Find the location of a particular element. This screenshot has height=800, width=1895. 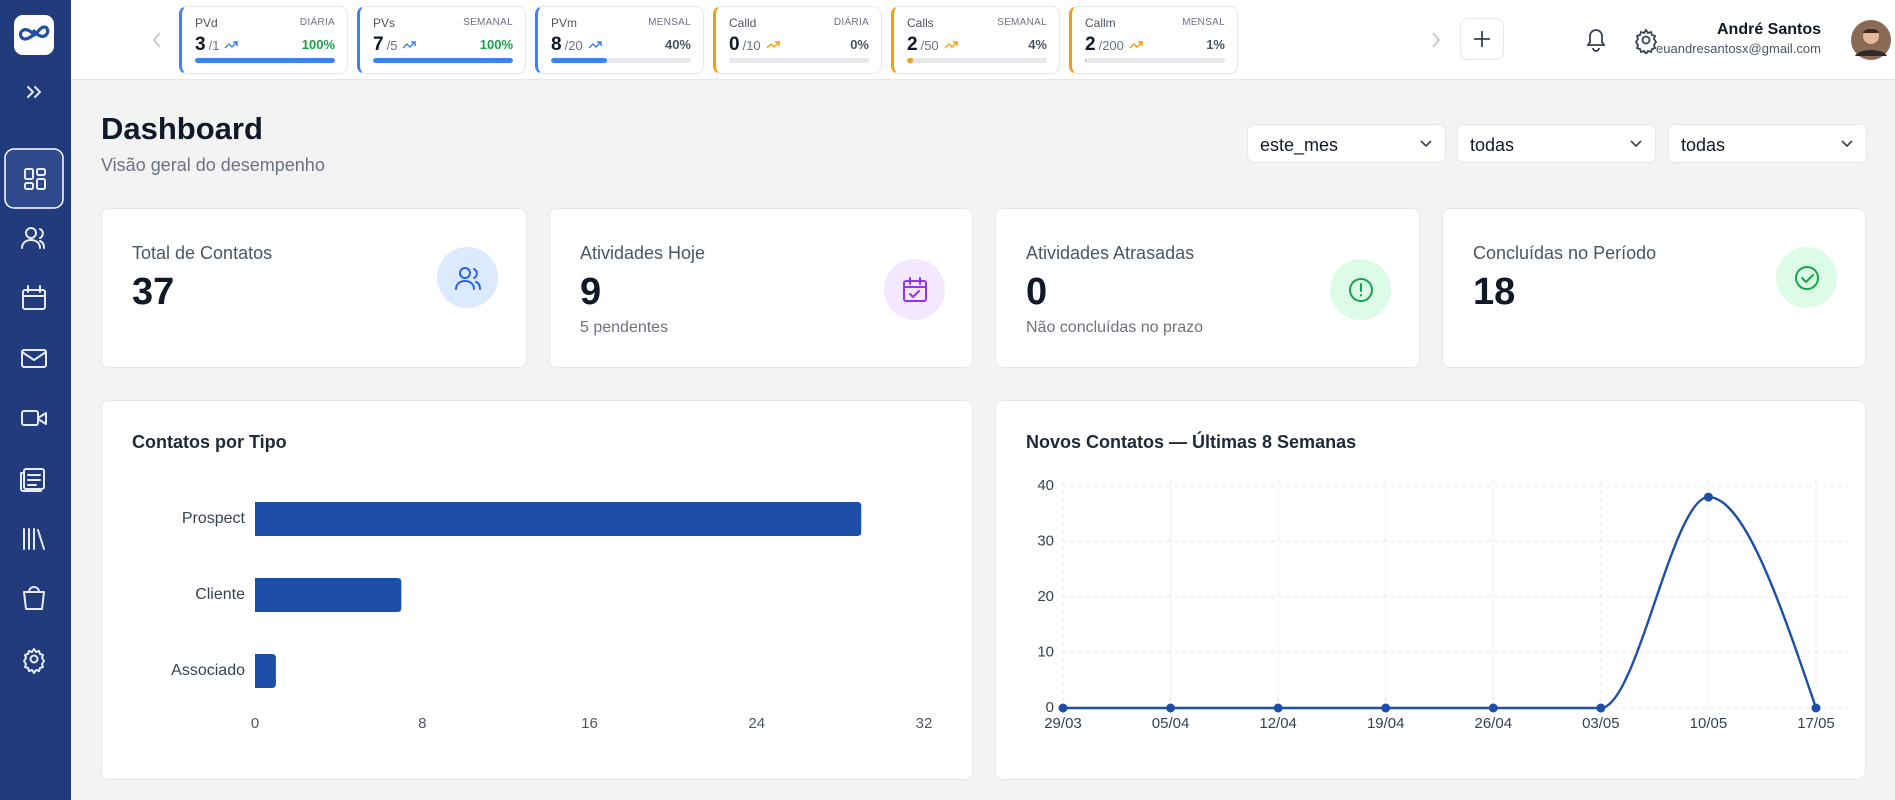

metric-value-row: 3/1 is located at coordinates (217, 45).